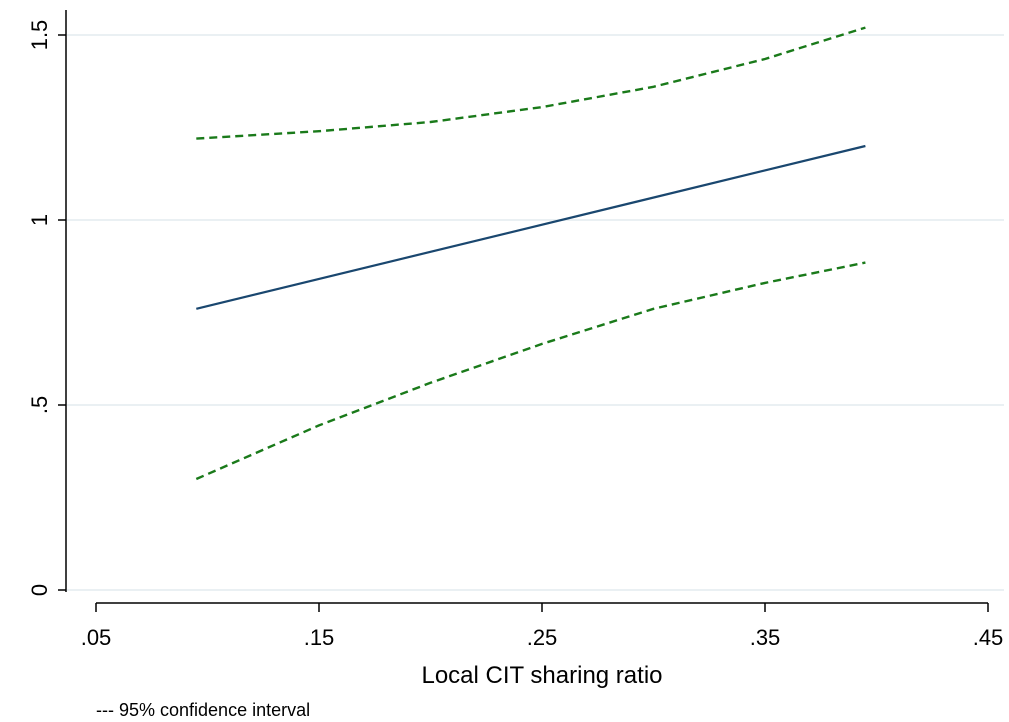  I want to click on x-tick-label: .35, so click(765, 637).